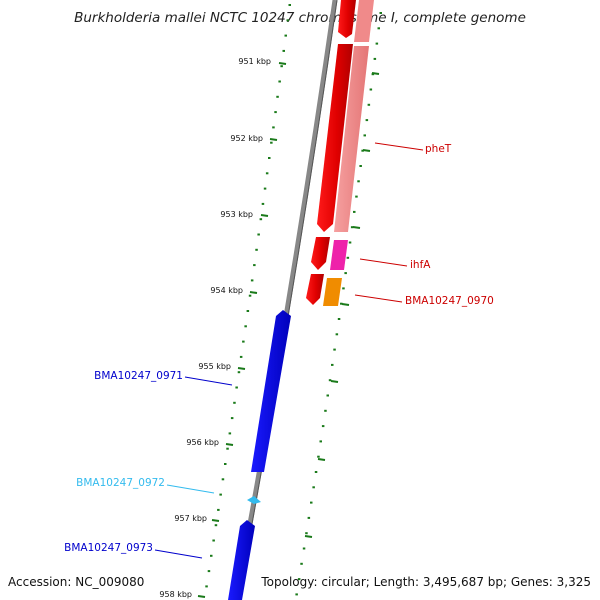 The height and width of the screenshot is (600, 600). Describe the element at coordinates (332, 292) in the screenshot. I see `BMA10247_0970-feature-track` at that location.